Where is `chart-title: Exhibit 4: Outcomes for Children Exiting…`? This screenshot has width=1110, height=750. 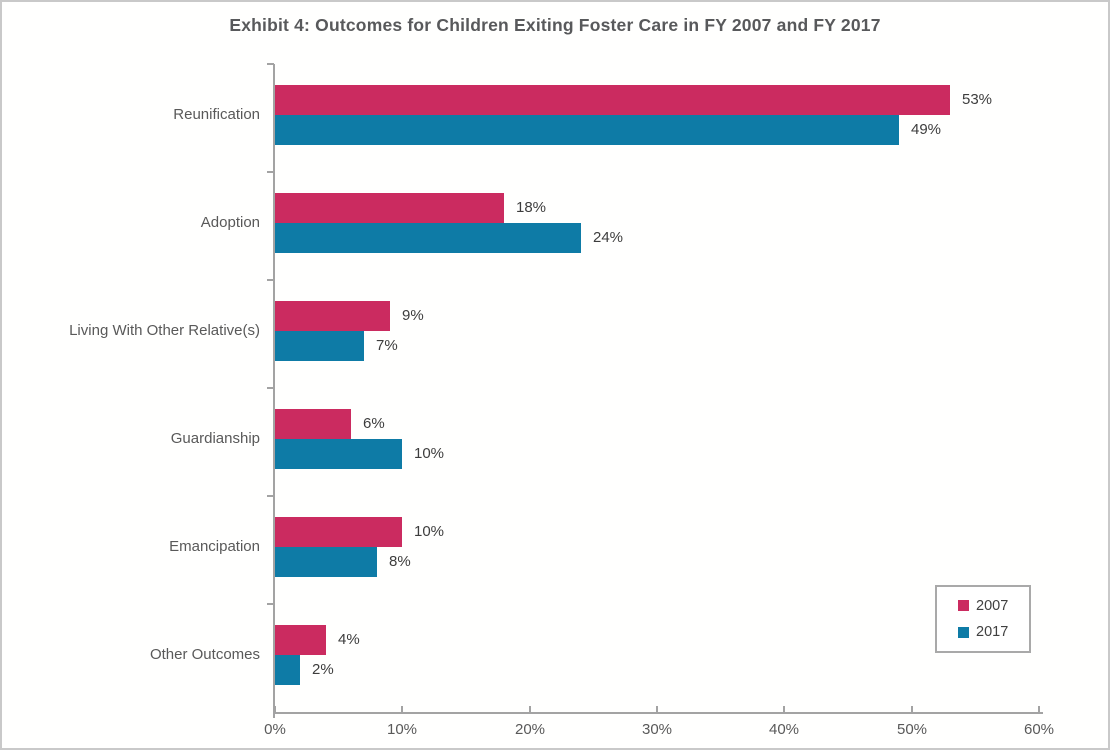 chart-title: Exhibit 4: Outcomes for Children Exiting… is located at coordinates (555, 25).